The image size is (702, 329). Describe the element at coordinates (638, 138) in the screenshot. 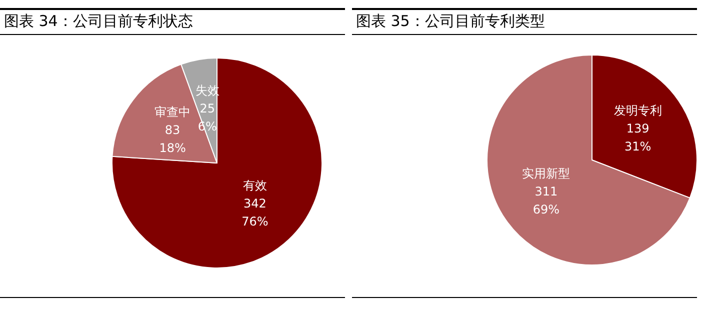

I see `data-label: 139 31%` at that location.